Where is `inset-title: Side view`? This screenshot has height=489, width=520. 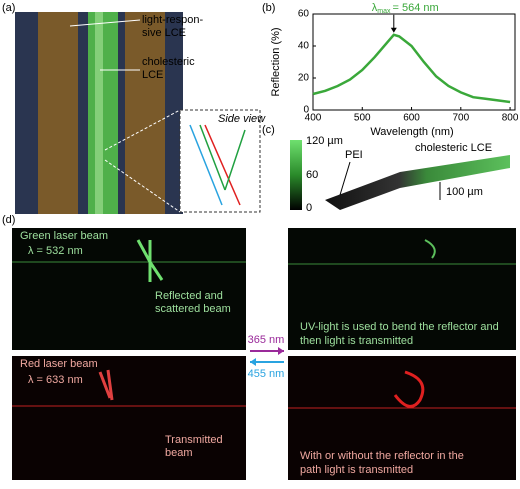
inset-title: Side view is located at coordinates (242, 119).